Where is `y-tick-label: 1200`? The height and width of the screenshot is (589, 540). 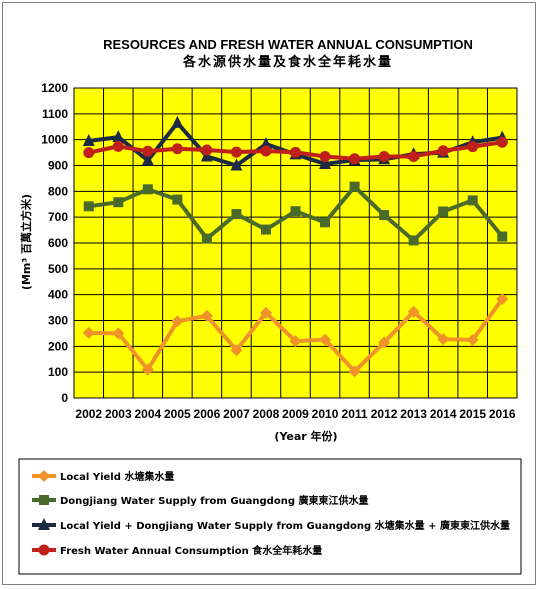
y-tick-label: 1200 is located at coordinates (54, 88).